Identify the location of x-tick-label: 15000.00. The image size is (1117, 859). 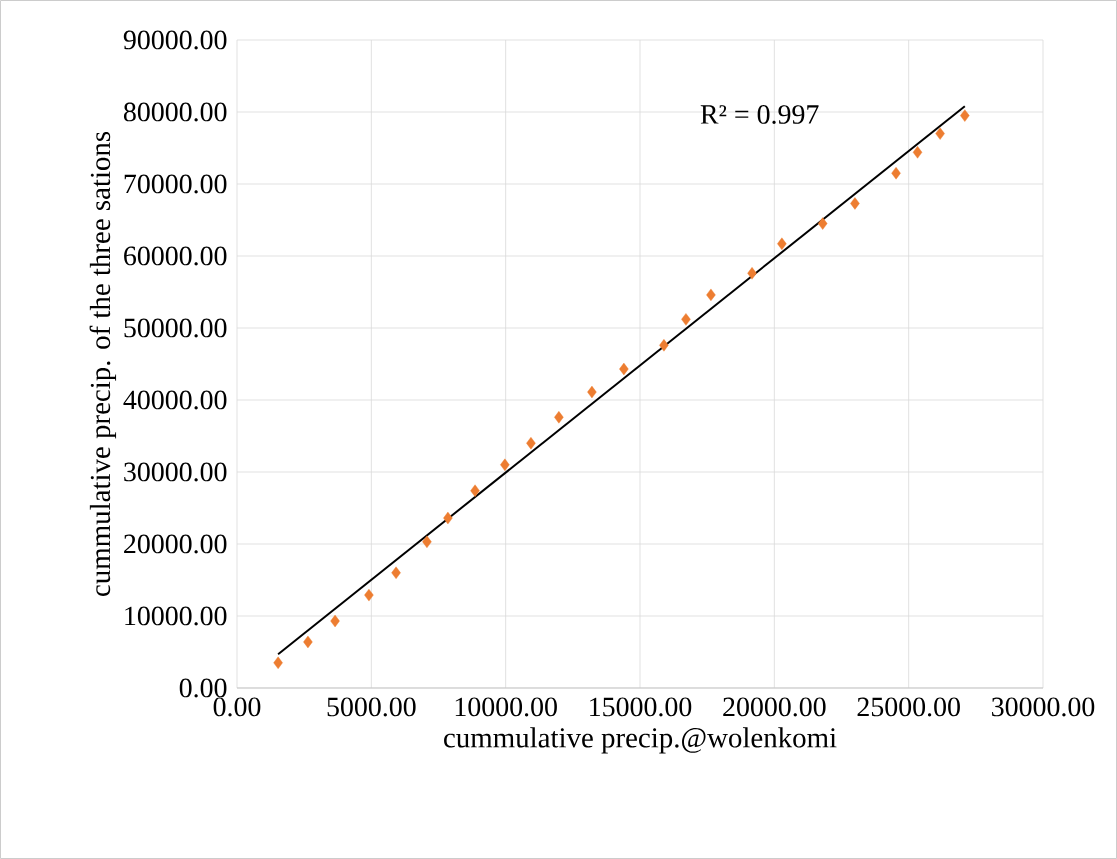
(641, 707).